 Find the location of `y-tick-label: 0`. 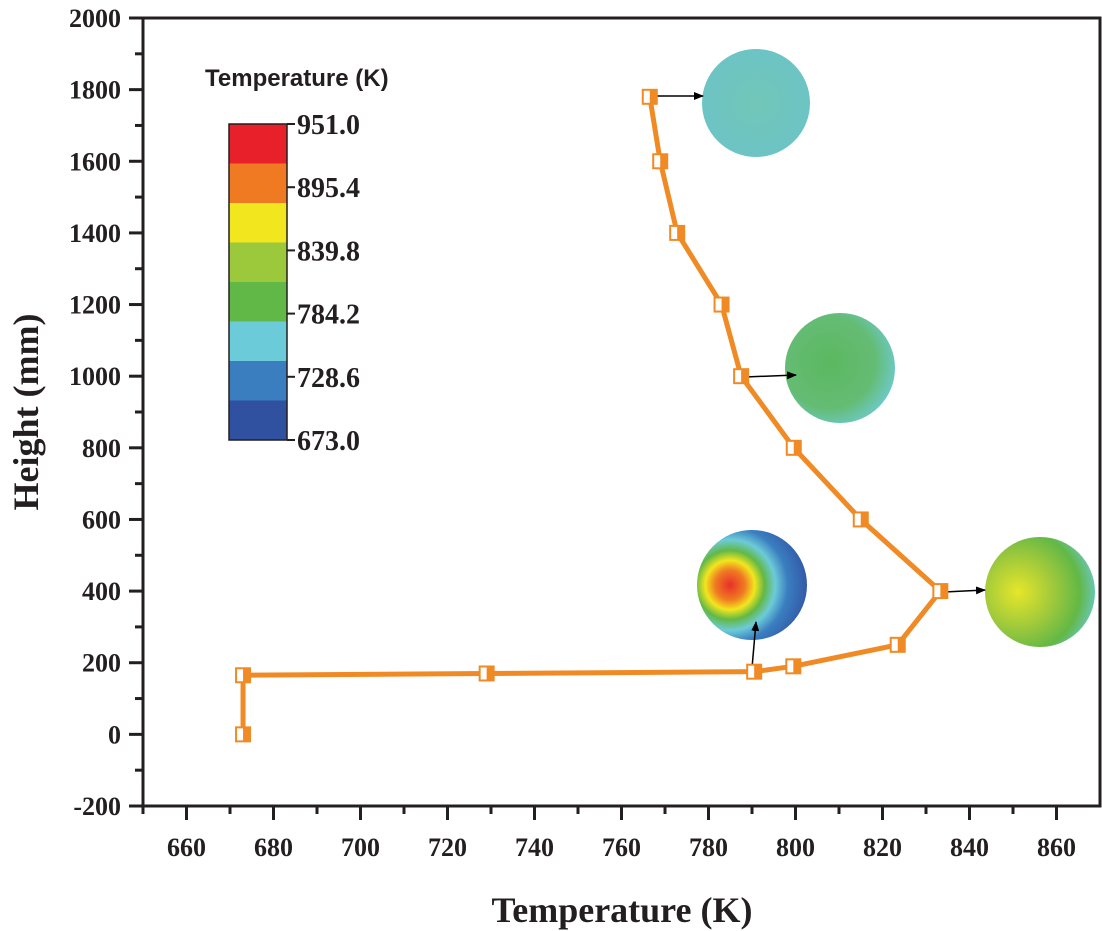

y-tick-label: 0 is located at coordinates (114, 734).